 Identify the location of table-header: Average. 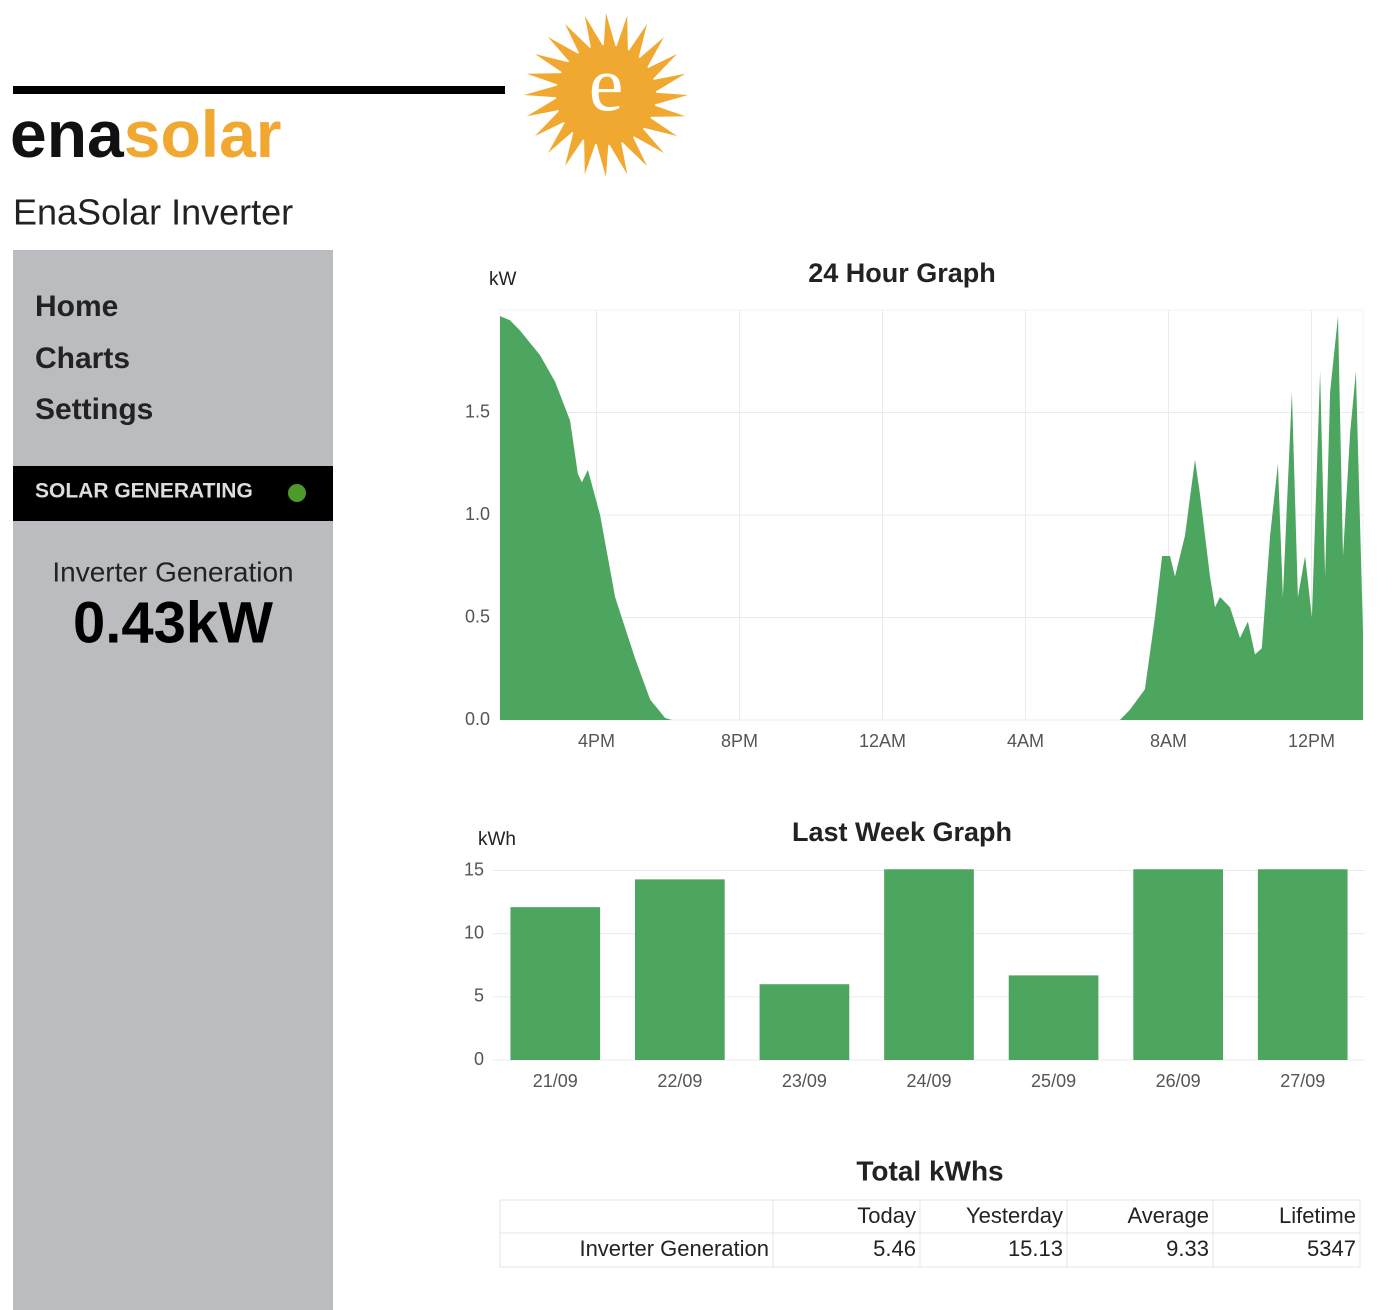
(1168, 1215).